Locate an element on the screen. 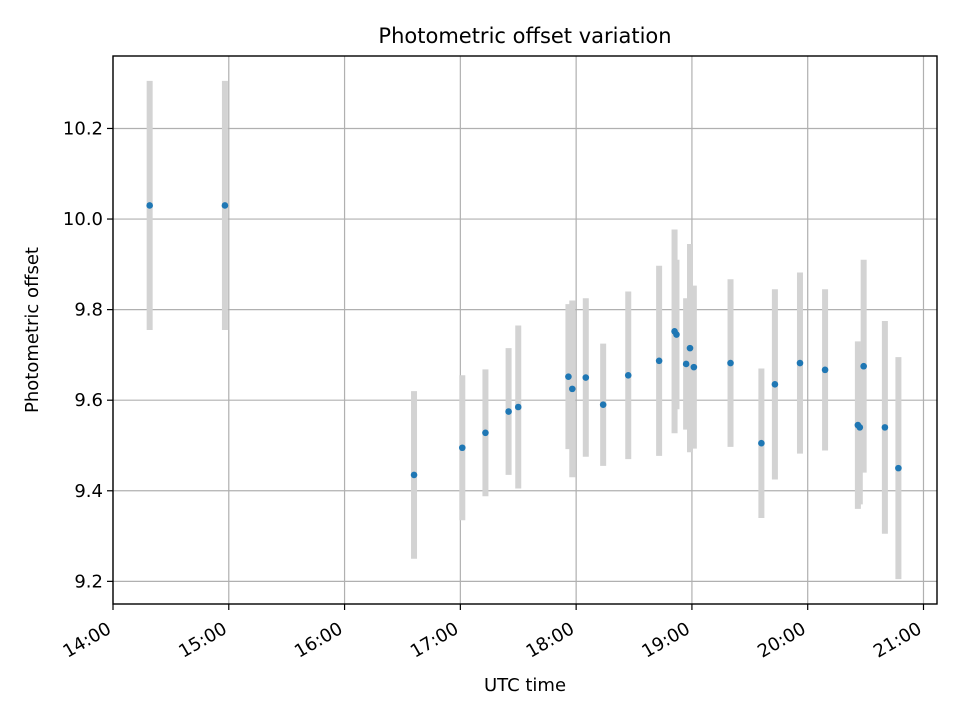 This screenshot has height=724, width=960. y-tick-label: 9.8 is located at coordinates (88, 310).